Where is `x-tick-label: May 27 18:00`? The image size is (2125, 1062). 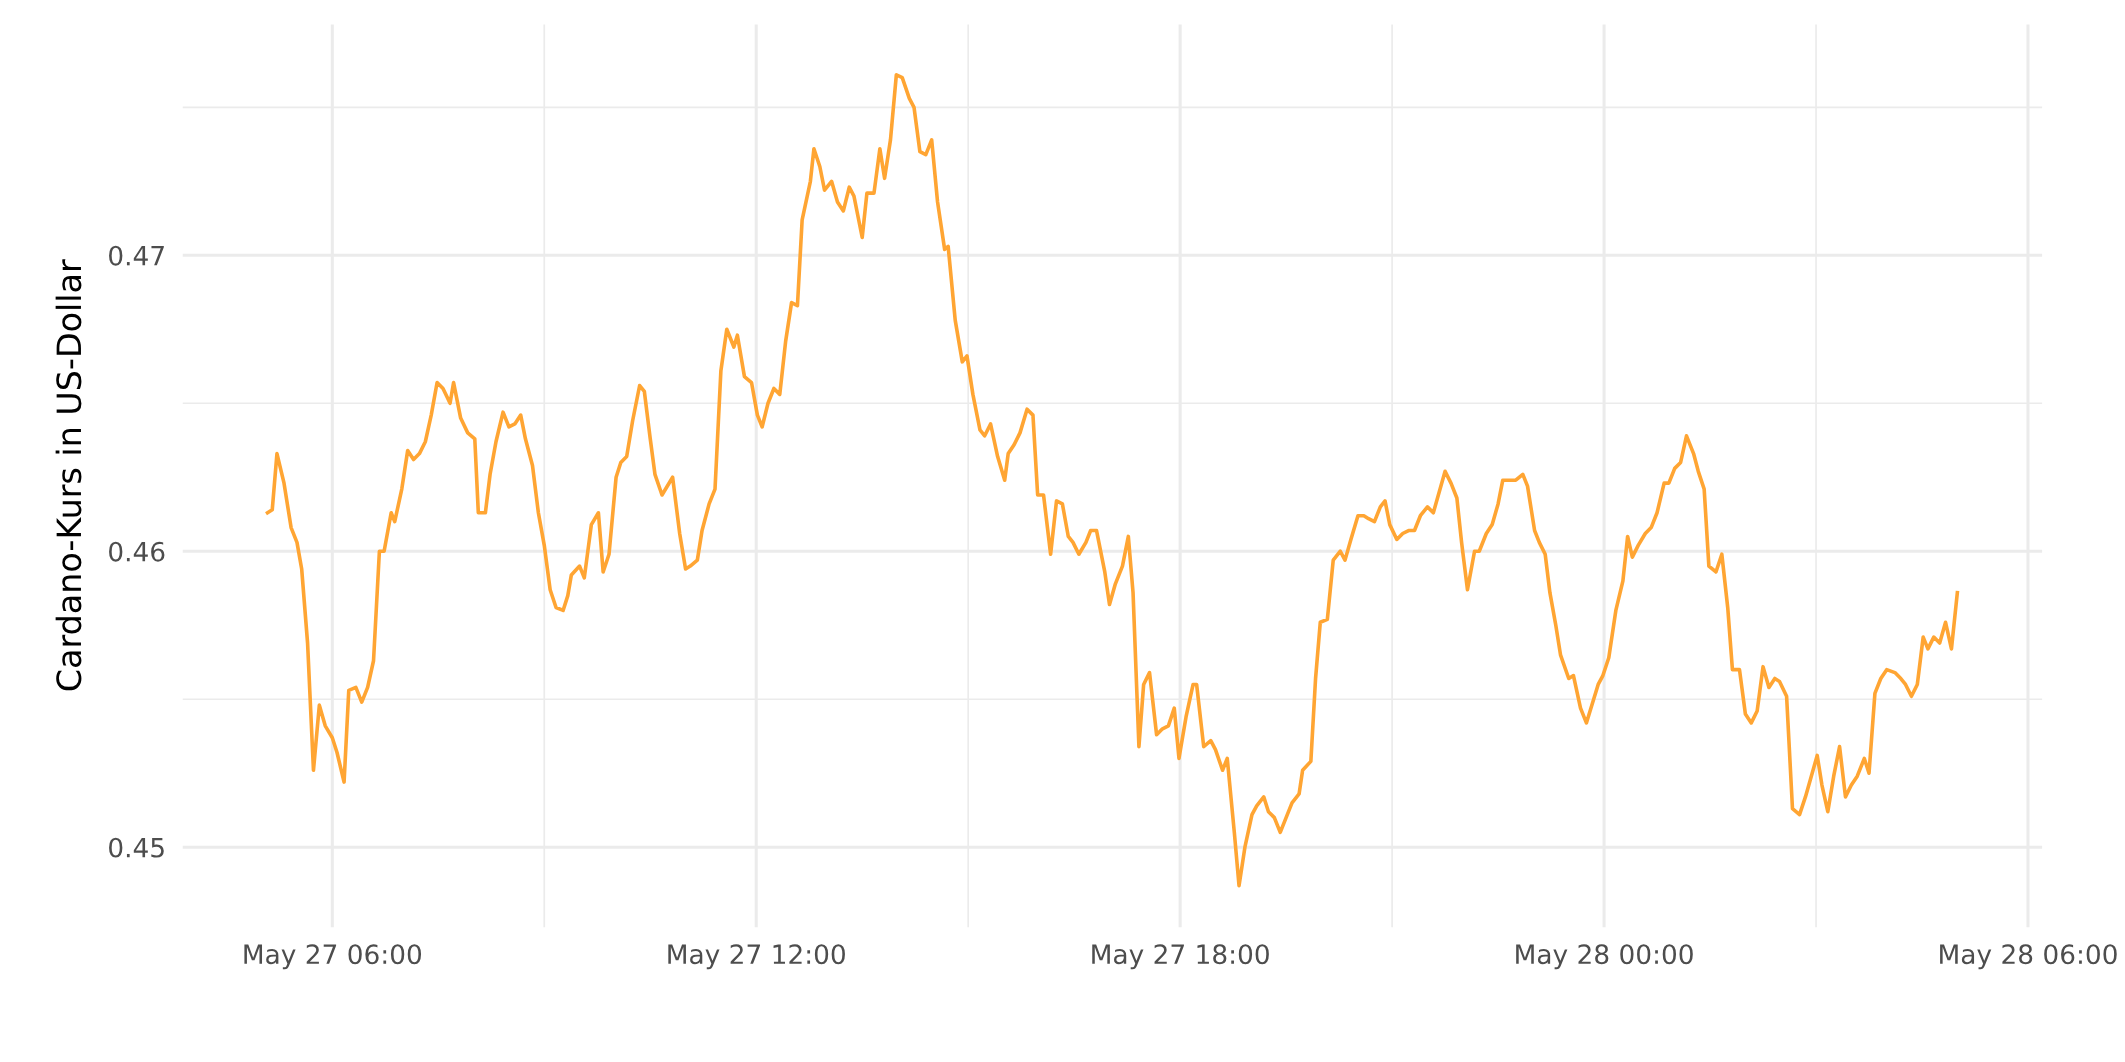
x-tick-label: May 27 18:00 is located at coordinates (1180, 957).